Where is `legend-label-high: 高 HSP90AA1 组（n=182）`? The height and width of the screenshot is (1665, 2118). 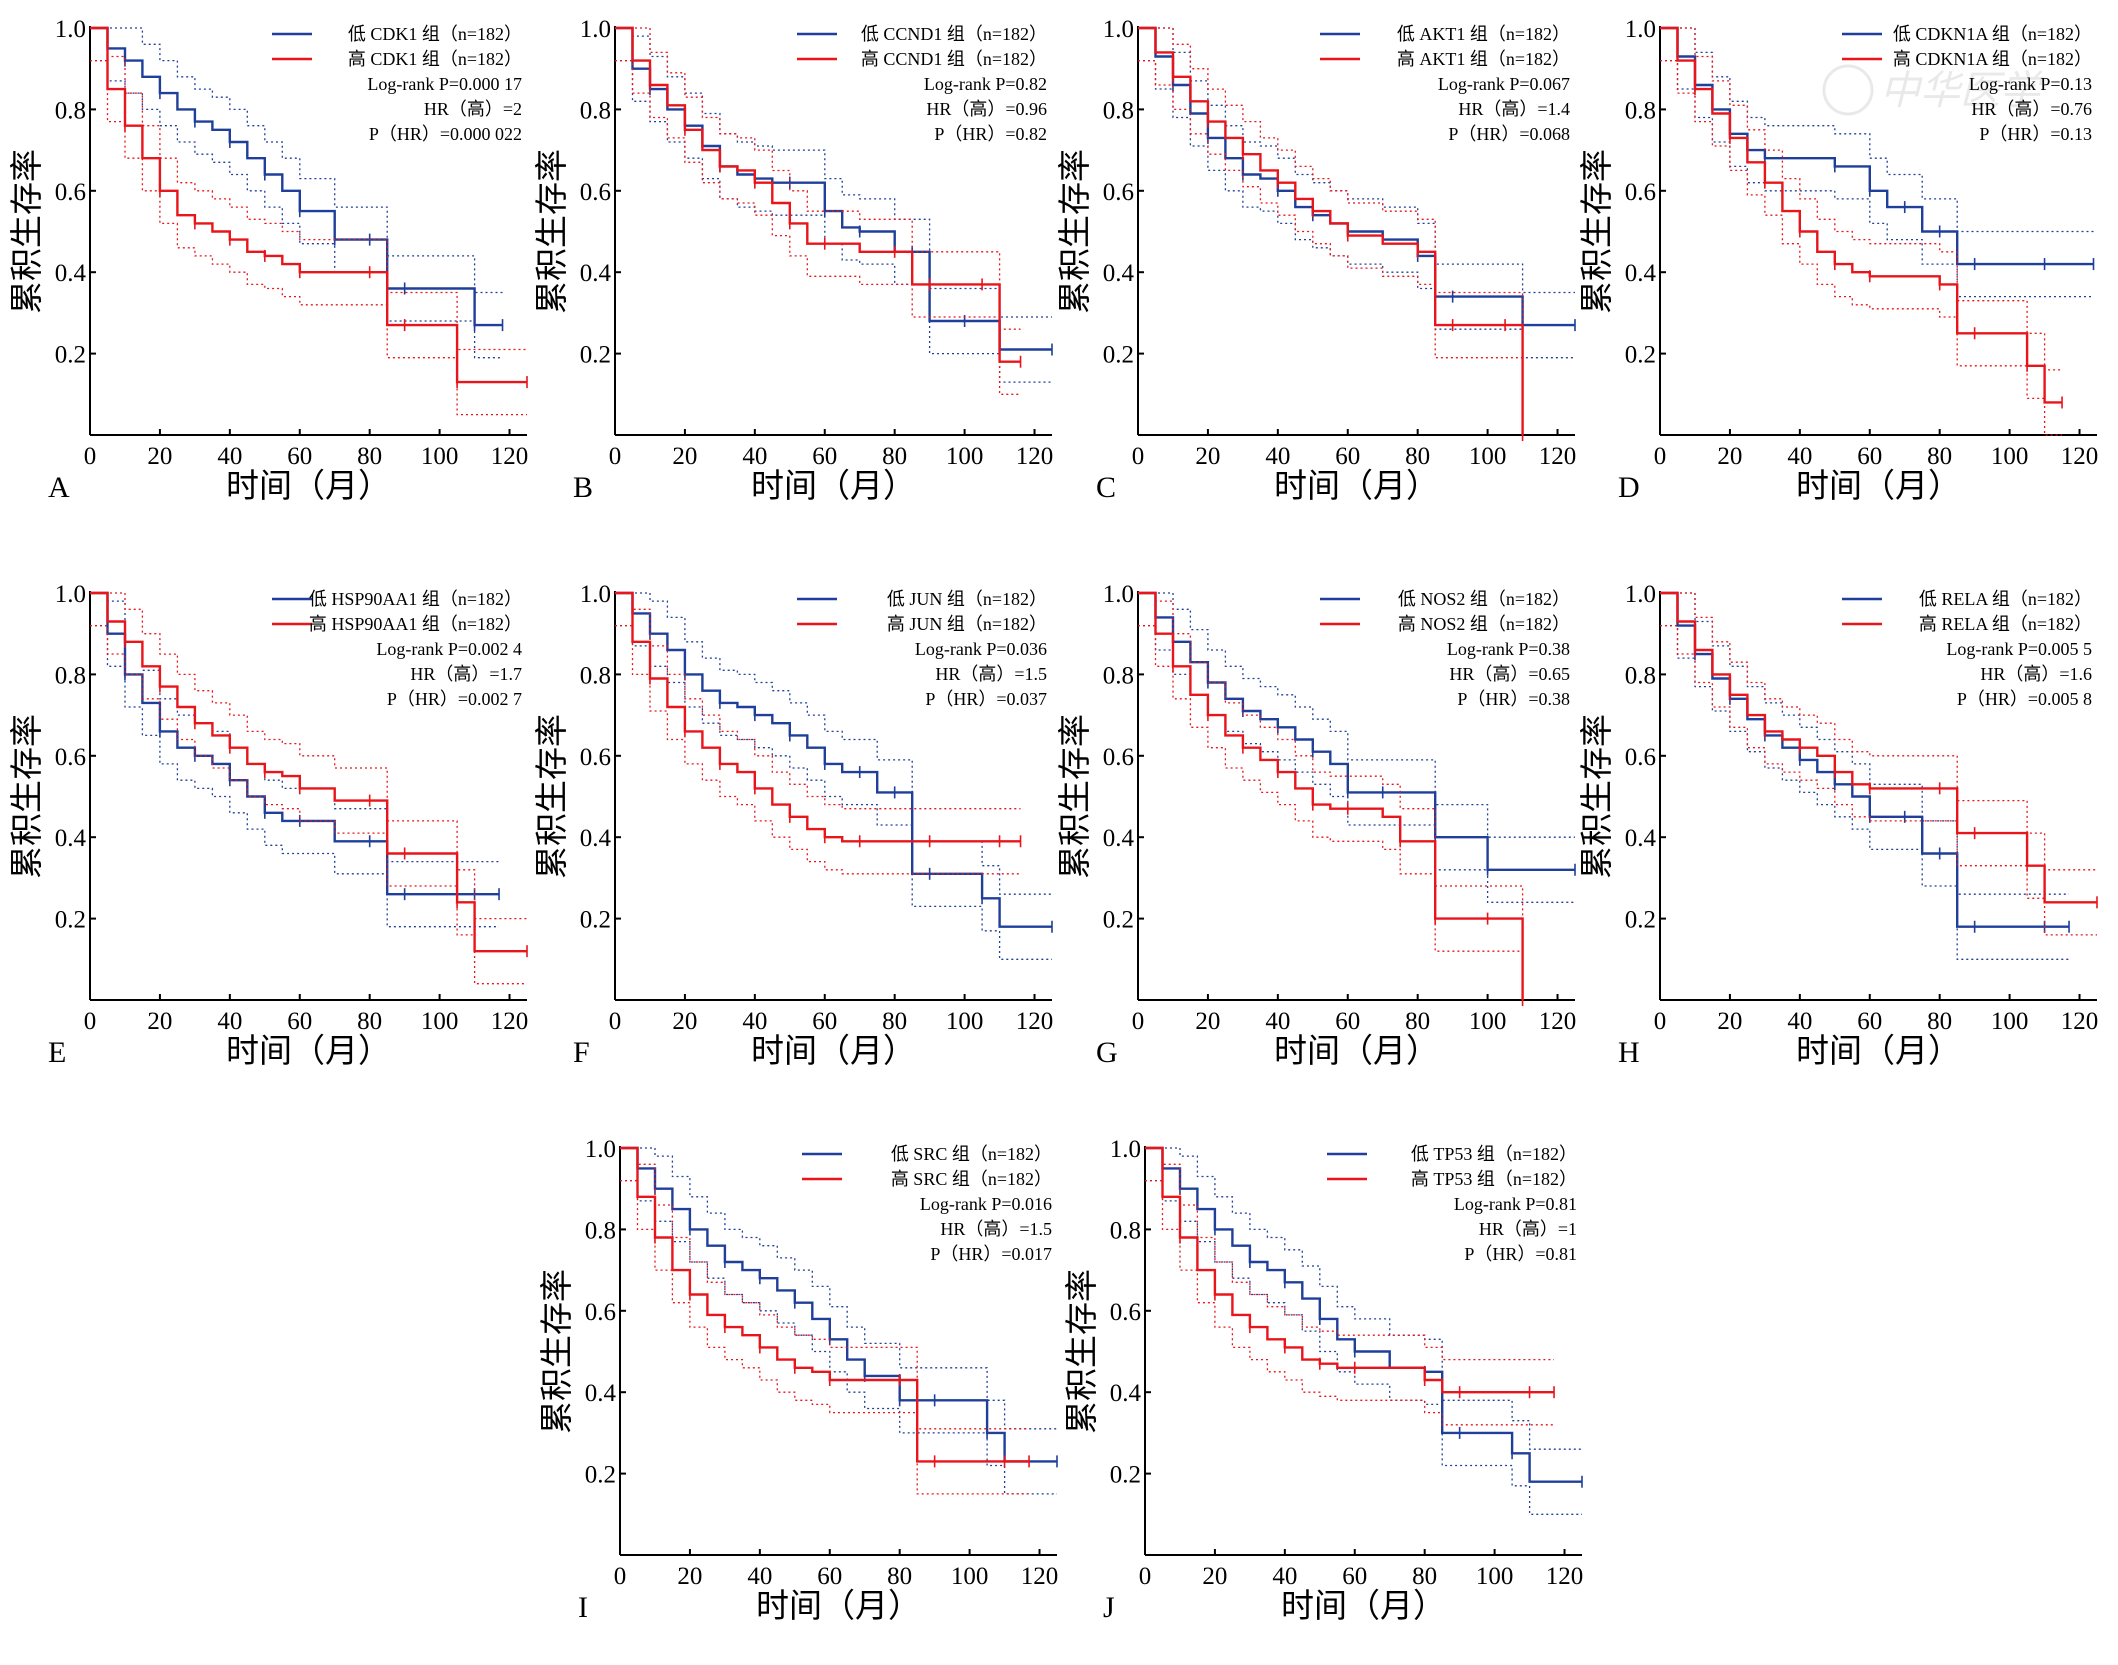 legend-label-high: 高 HSP90AA1 组（n=182） is located at coordinates (415, 624).